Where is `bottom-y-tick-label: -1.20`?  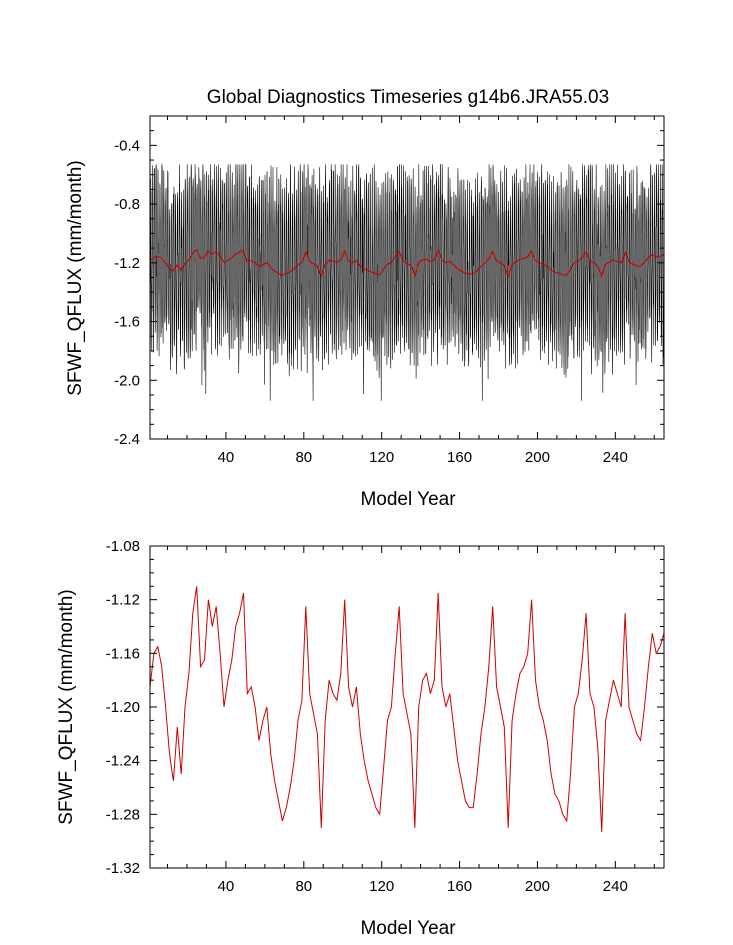
bottom-y-tick-label: -1.20 is located at coordinates (123, 707).